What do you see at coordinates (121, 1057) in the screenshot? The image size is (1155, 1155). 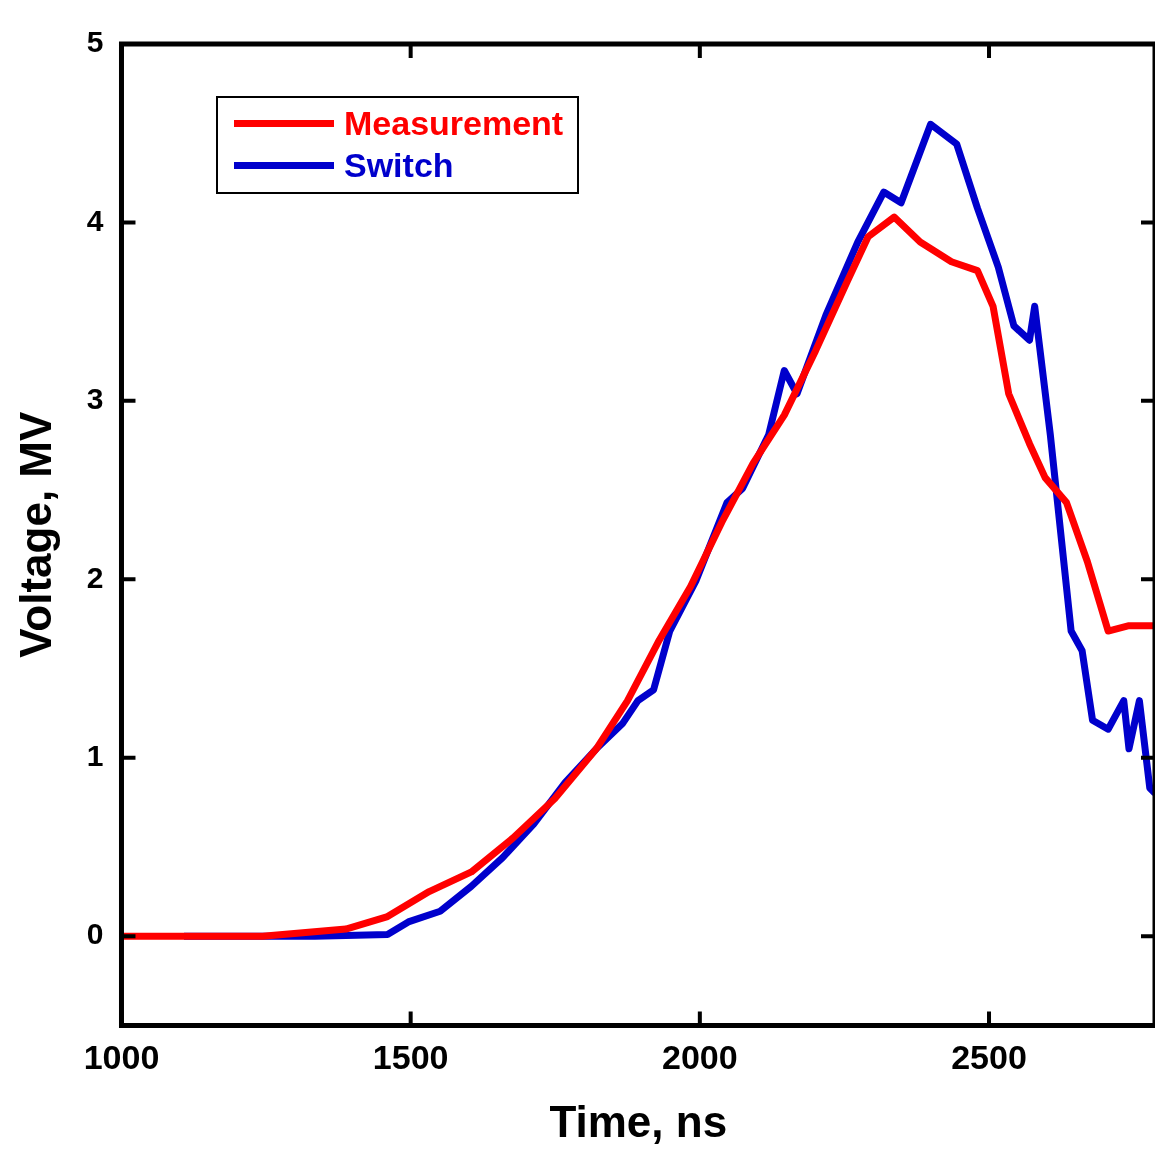 I see `x-tick-label: 1000` at bounding box center [121, 1057].